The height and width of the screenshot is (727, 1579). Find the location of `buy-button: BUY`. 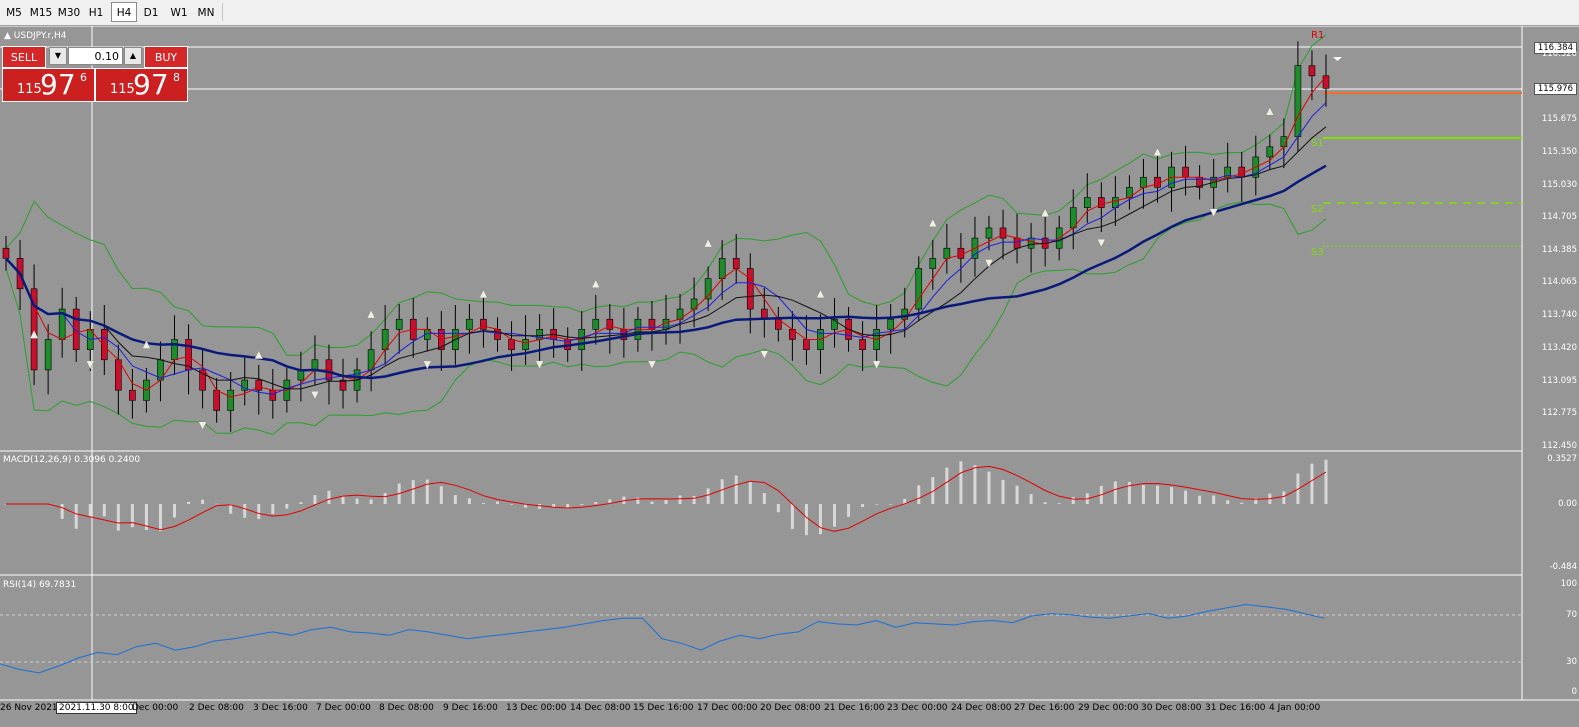

buy-button: BUY is located at coordinates (166, 57).